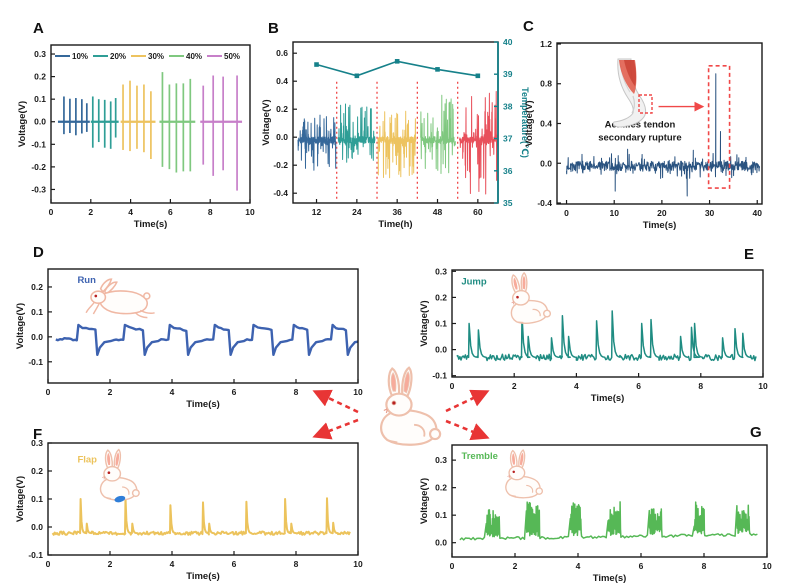  I want to click on panel-E-label: E, so click(749, 254).